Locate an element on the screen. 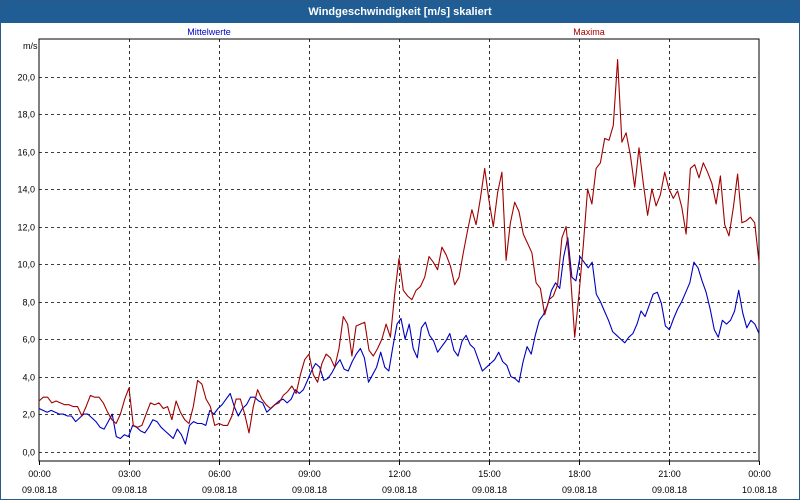 The height and width of the screenshot is (500, 800). x-tick-time: 21:00 is located at coordinates (669, 474).